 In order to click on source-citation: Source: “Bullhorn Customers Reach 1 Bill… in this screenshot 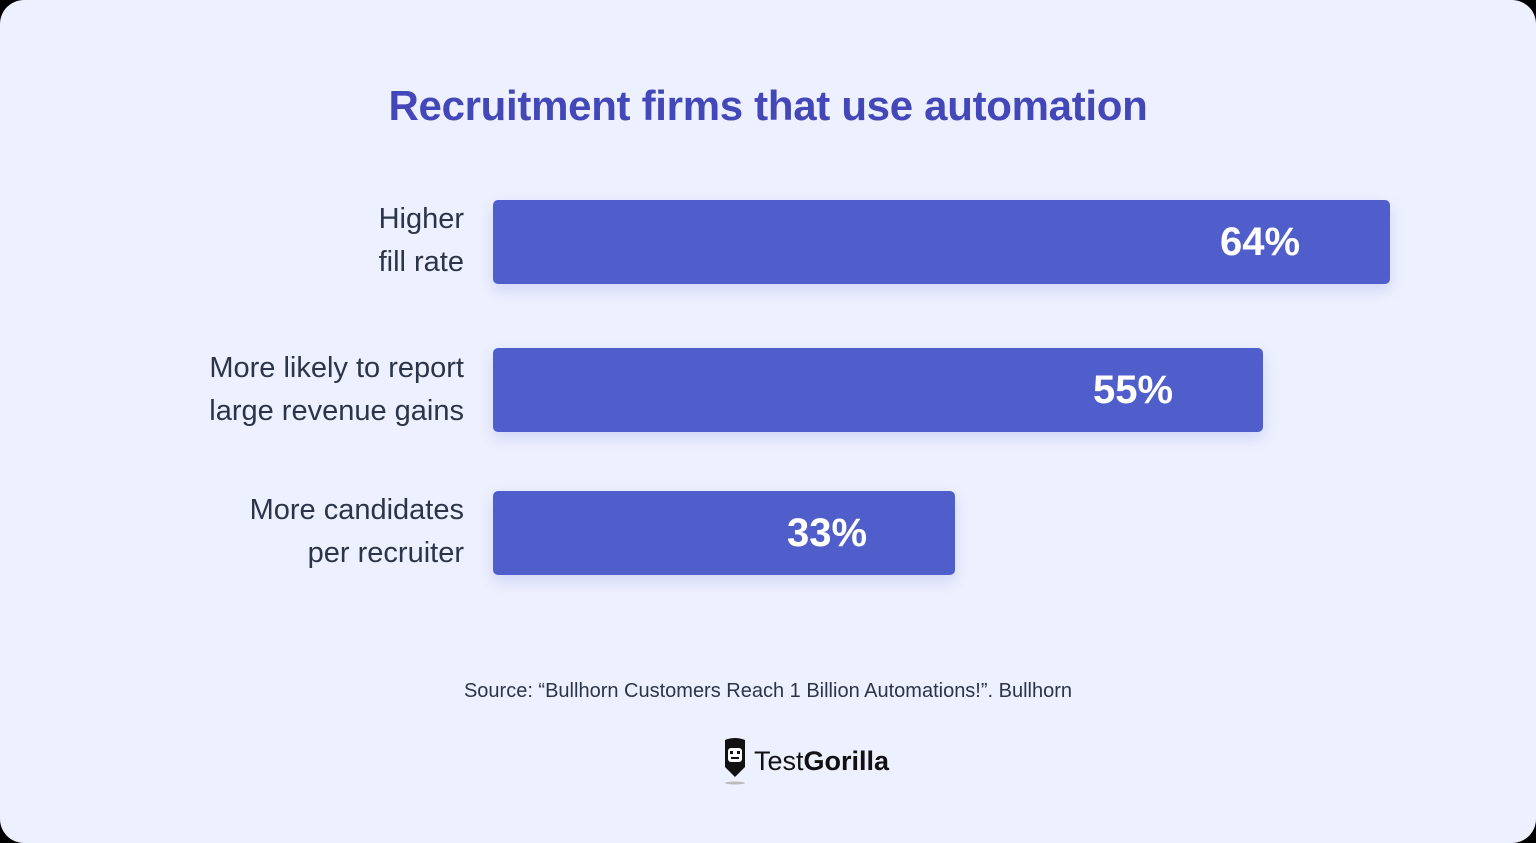, I will do `click(768, 691)`.